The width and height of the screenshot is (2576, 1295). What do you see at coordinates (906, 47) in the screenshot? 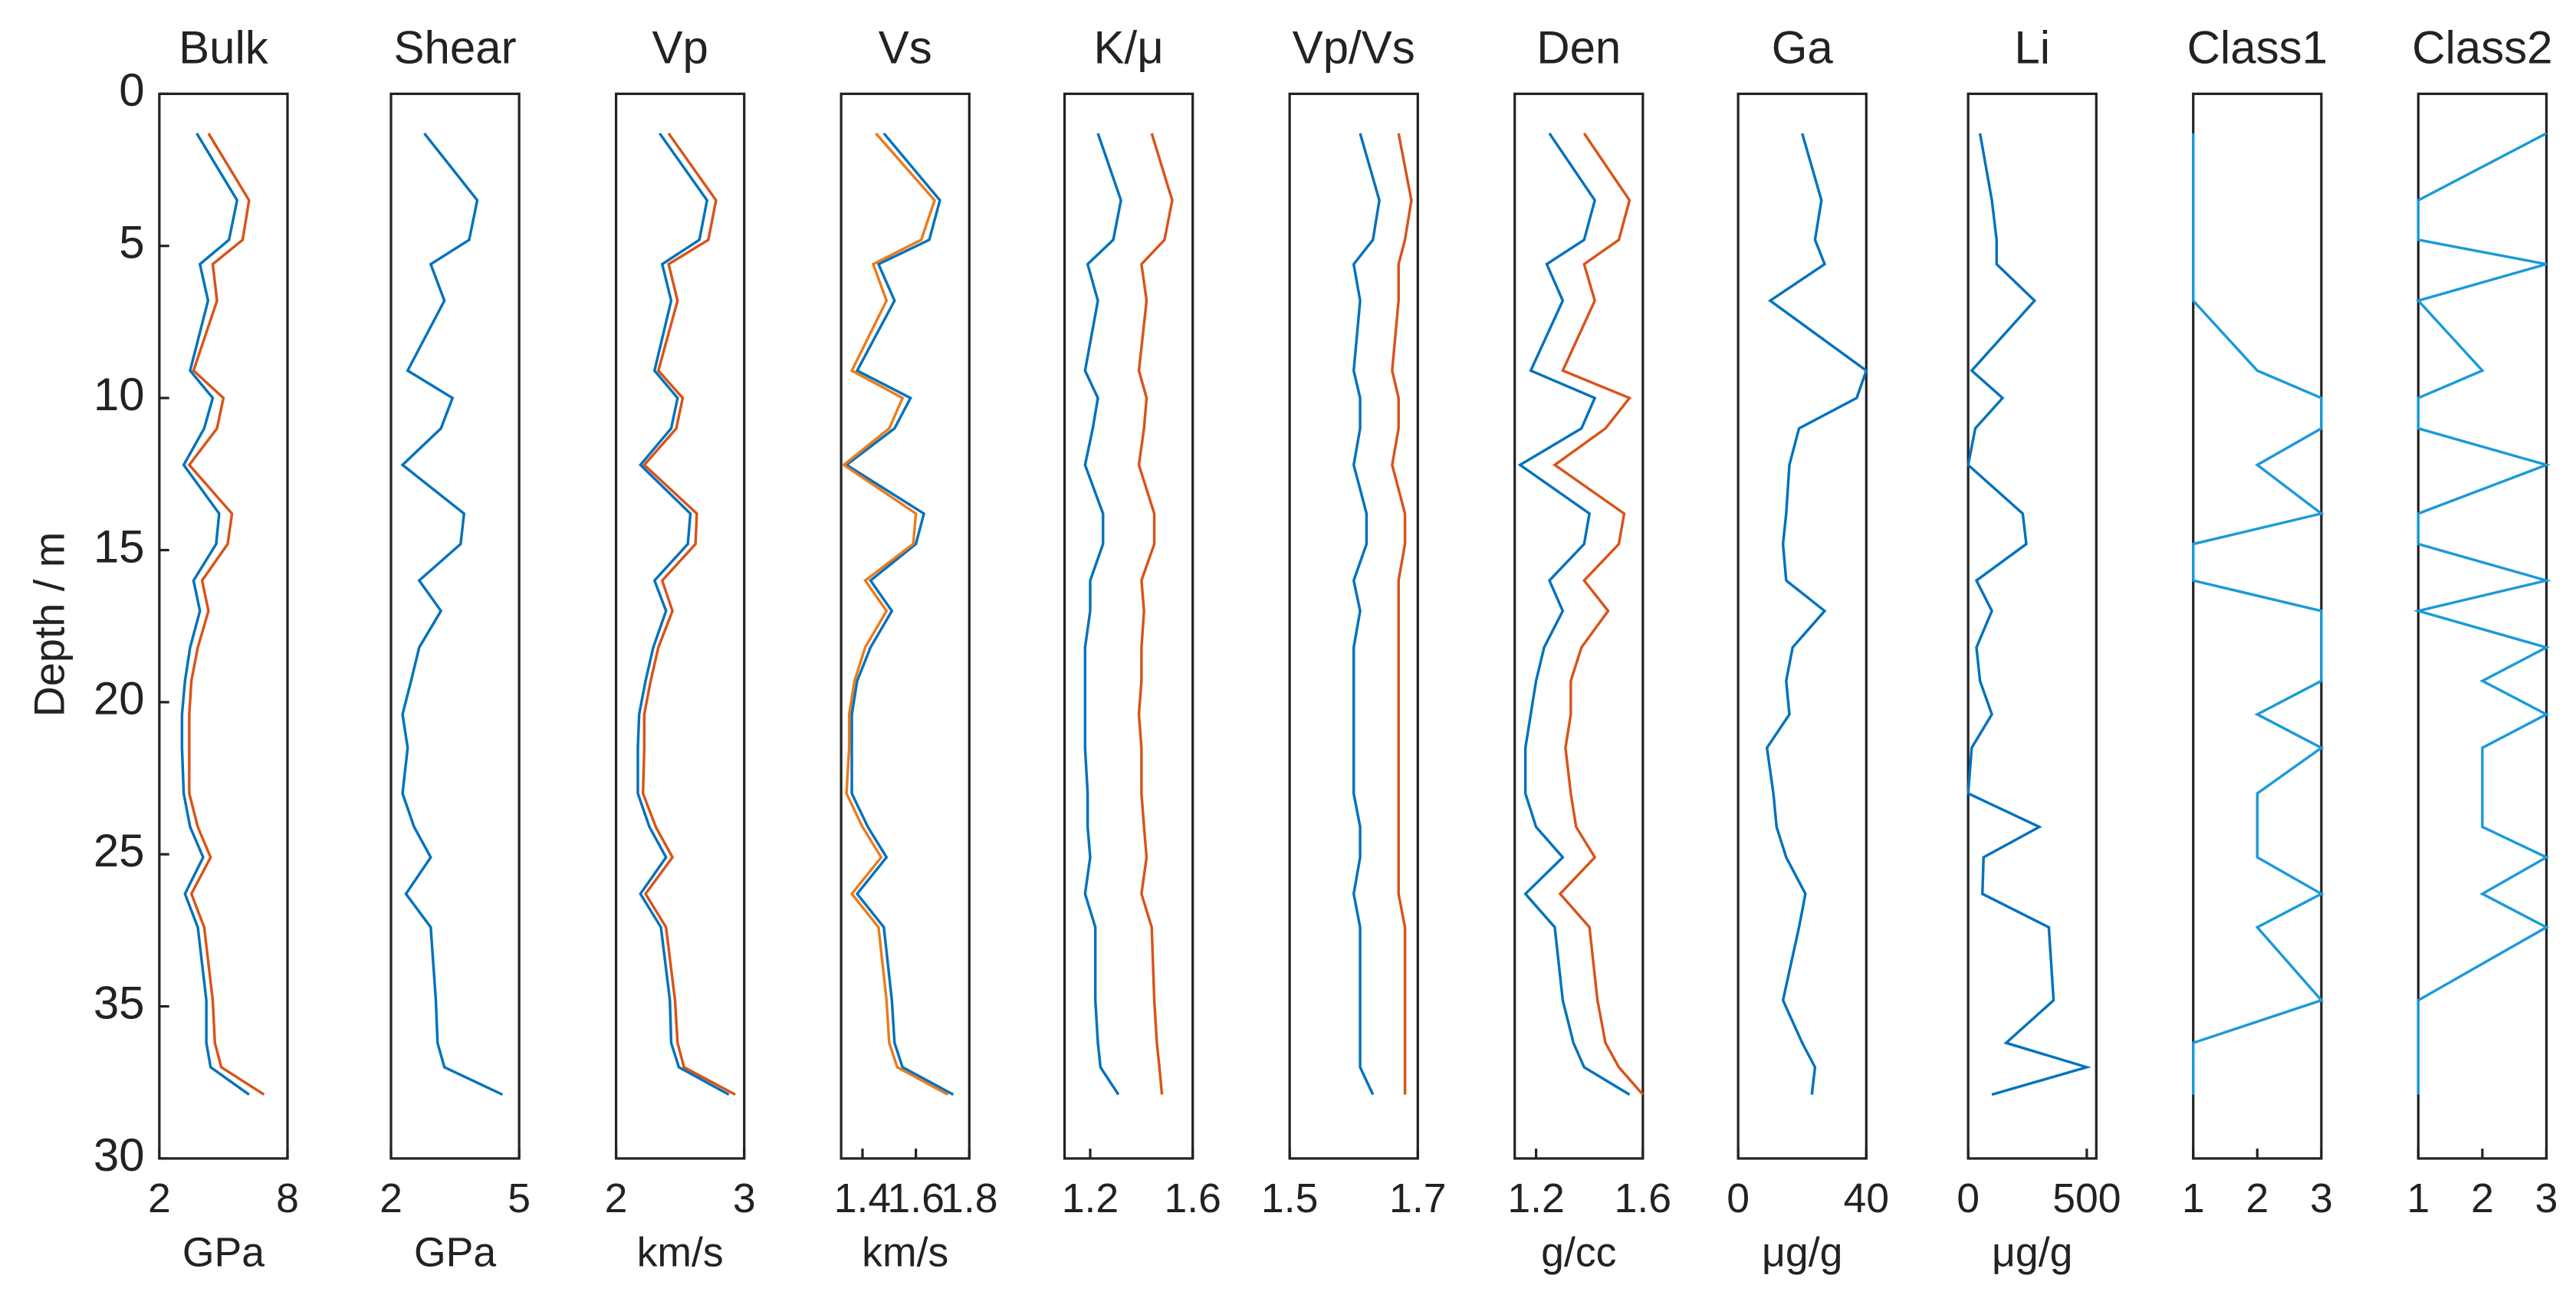
I see `panel-title: Vs` at bounding box center [906, 47].